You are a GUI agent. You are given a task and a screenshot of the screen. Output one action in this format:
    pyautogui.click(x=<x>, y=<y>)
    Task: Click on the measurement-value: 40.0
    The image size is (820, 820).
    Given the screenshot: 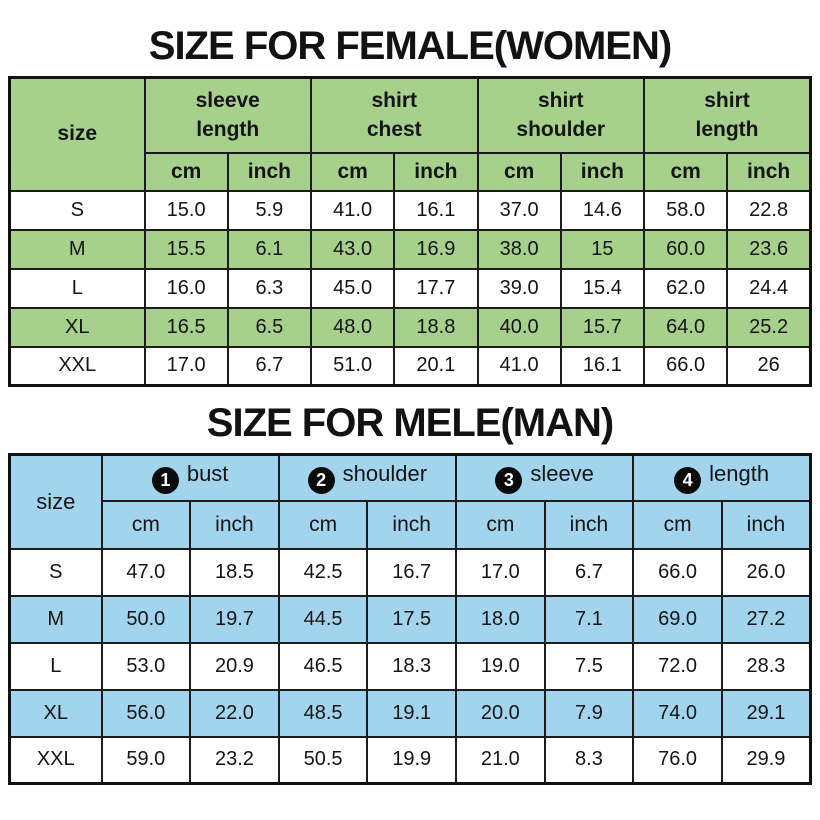 What is the action you would take?
    pyautogui.click(x=519, y=327)
    